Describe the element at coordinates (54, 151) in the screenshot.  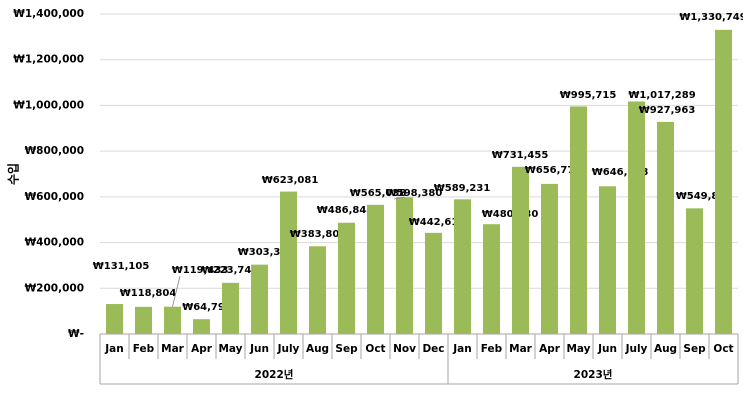
I see `y-tick-label: ₩800,000` at that location.